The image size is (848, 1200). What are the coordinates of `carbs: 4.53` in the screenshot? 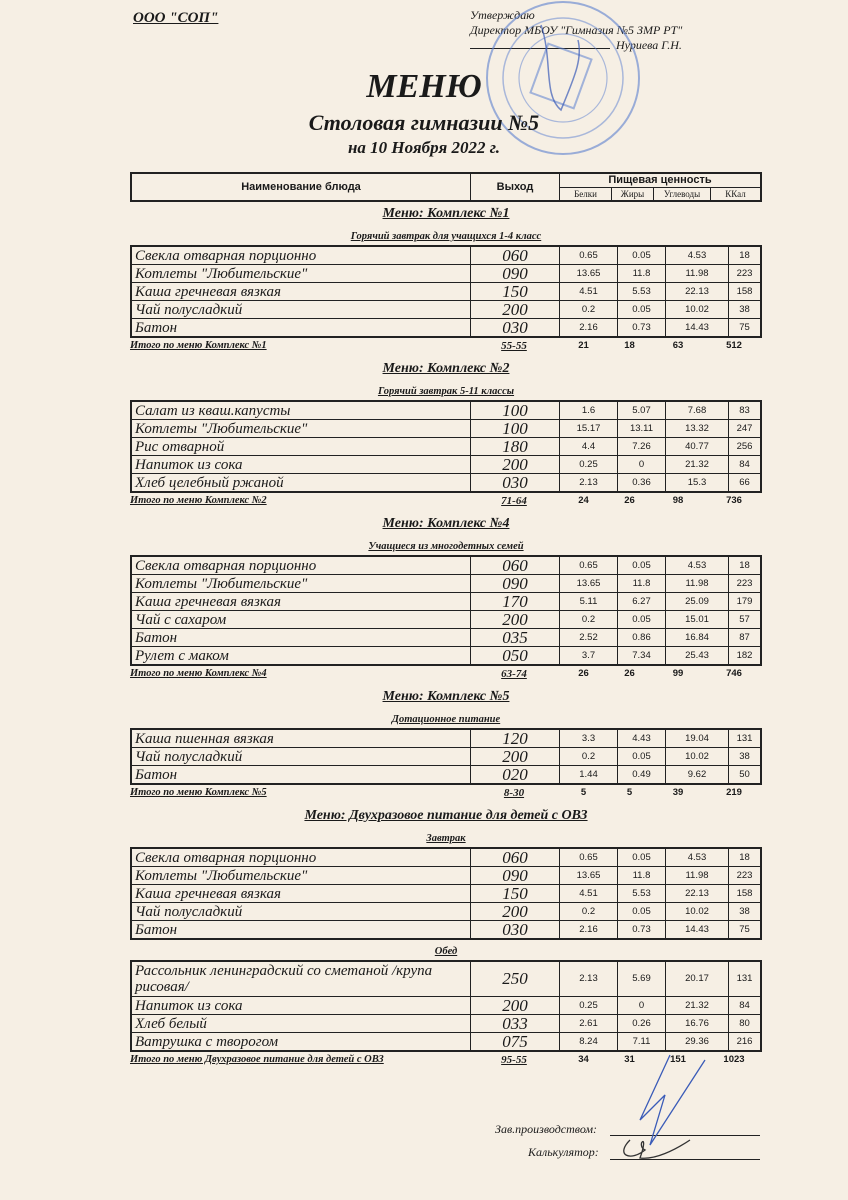 It's located at (697, 255).